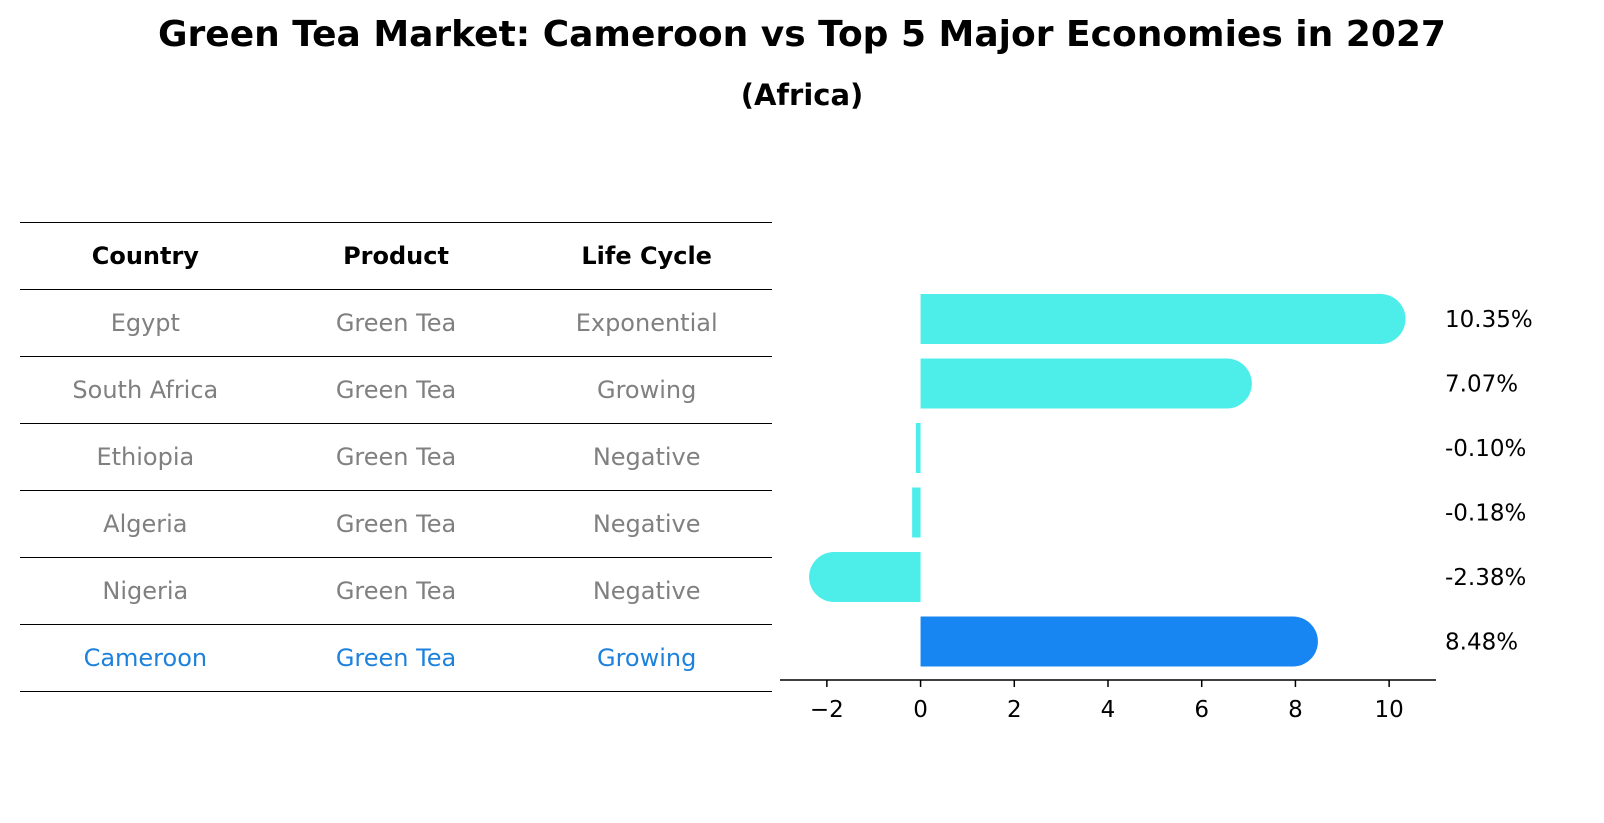 The image size is (1604, 823). I want to click on bar-algeria, so click(916, 512).